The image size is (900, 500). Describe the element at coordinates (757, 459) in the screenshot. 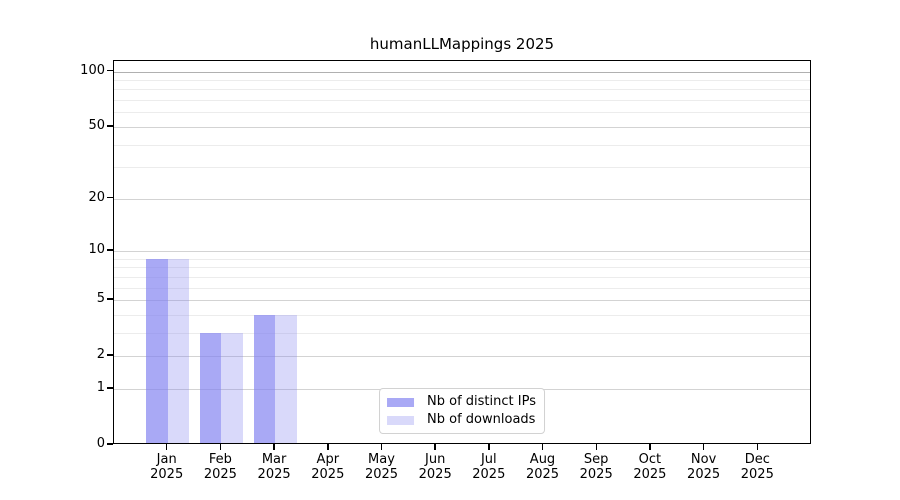

I see `x-tick-month: Dec` at that location.